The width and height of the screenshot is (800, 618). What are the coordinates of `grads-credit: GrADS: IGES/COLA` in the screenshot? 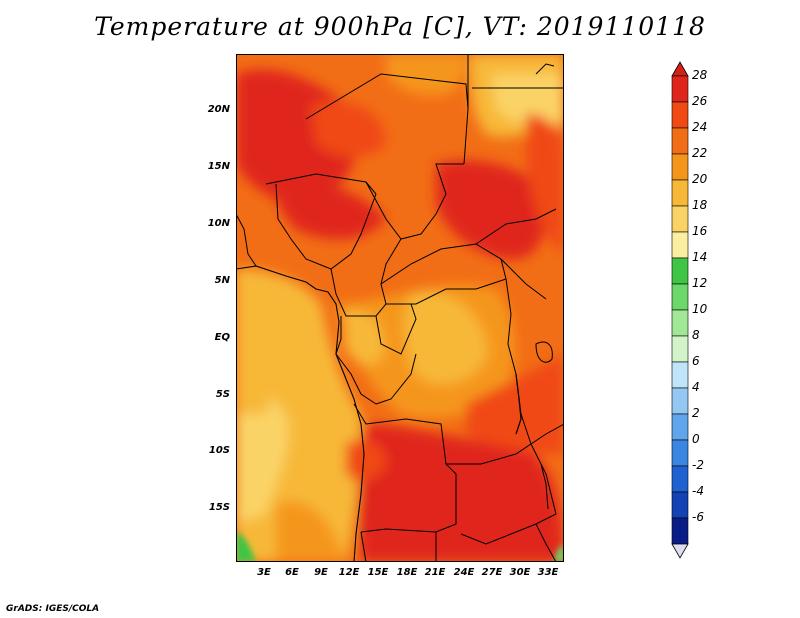 It's located at (53, 609).